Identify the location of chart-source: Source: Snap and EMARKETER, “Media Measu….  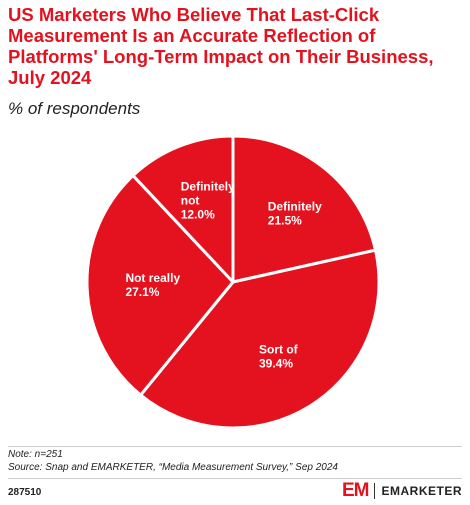
(173, 467).